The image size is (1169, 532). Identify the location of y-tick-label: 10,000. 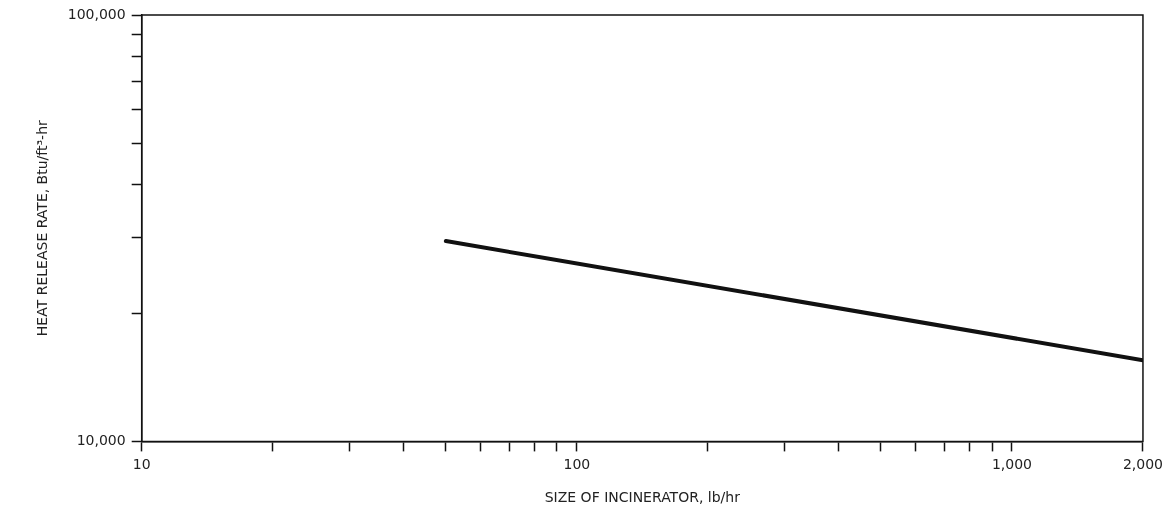
(101, 440).